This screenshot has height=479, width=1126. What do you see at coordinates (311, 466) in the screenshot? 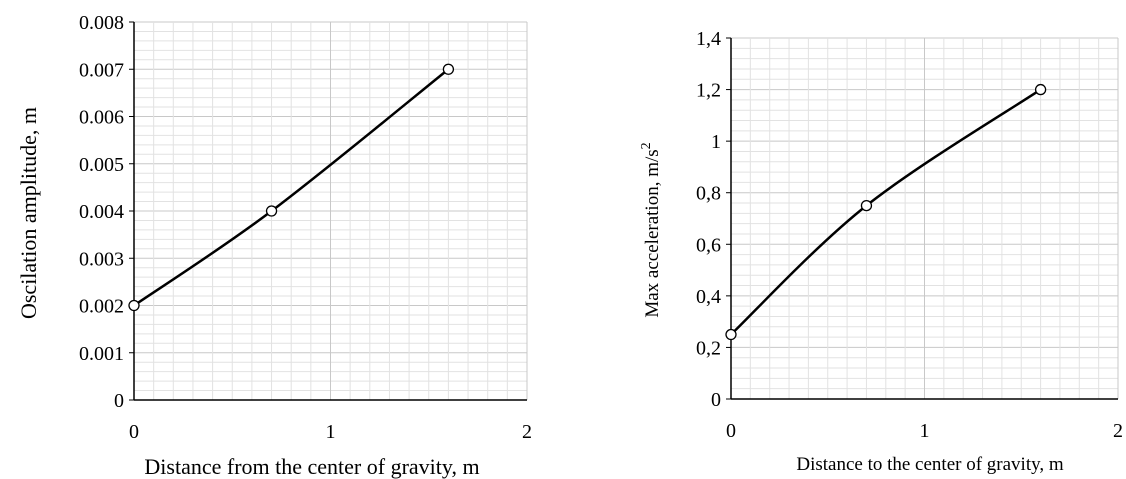
I see `x-axis-title-left: Distance from the center of gravity, m` at bounding box center [311, 466].